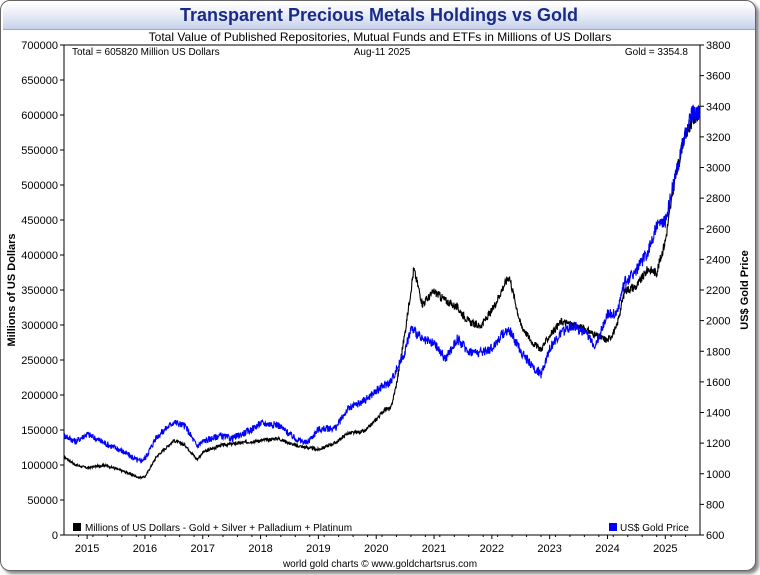 This screenshot has width=760, height=575. What do you see at coordinates (613, 527) in the screenshot?
I see `legend-swatch-gold` at bounding box center [613, 527].